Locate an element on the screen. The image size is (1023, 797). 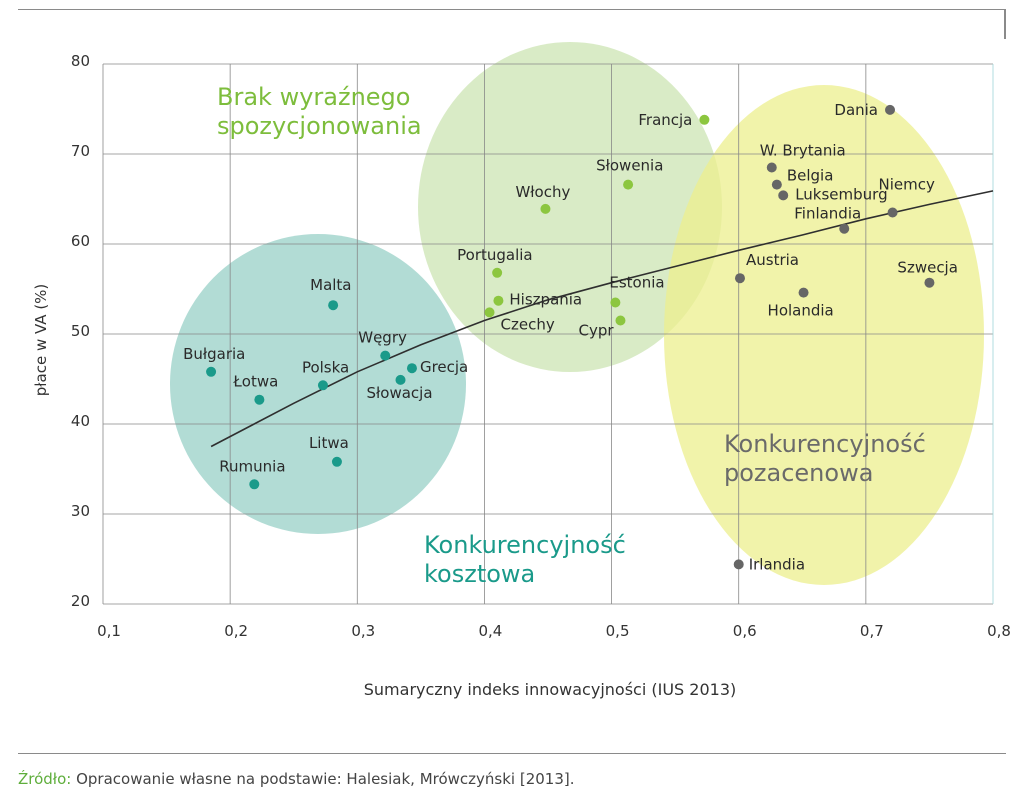
y-axis-title: płace w VA (%) is located at coordinates (41, 340).